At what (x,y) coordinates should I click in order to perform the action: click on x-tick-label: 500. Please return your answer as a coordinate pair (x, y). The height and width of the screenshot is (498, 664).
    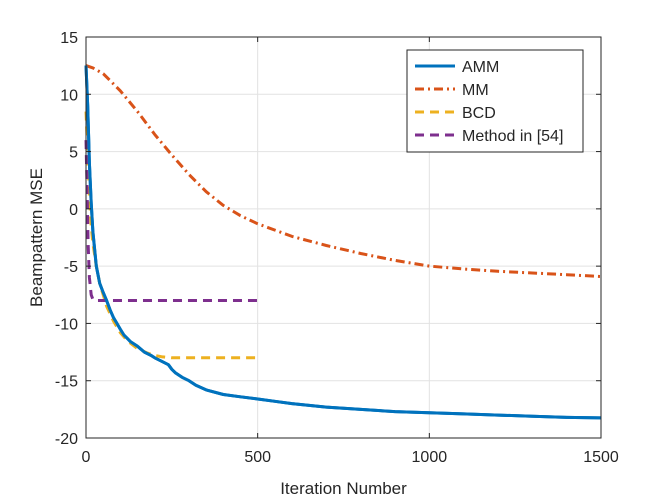
    Looking at the image, I should click on (257, 457).